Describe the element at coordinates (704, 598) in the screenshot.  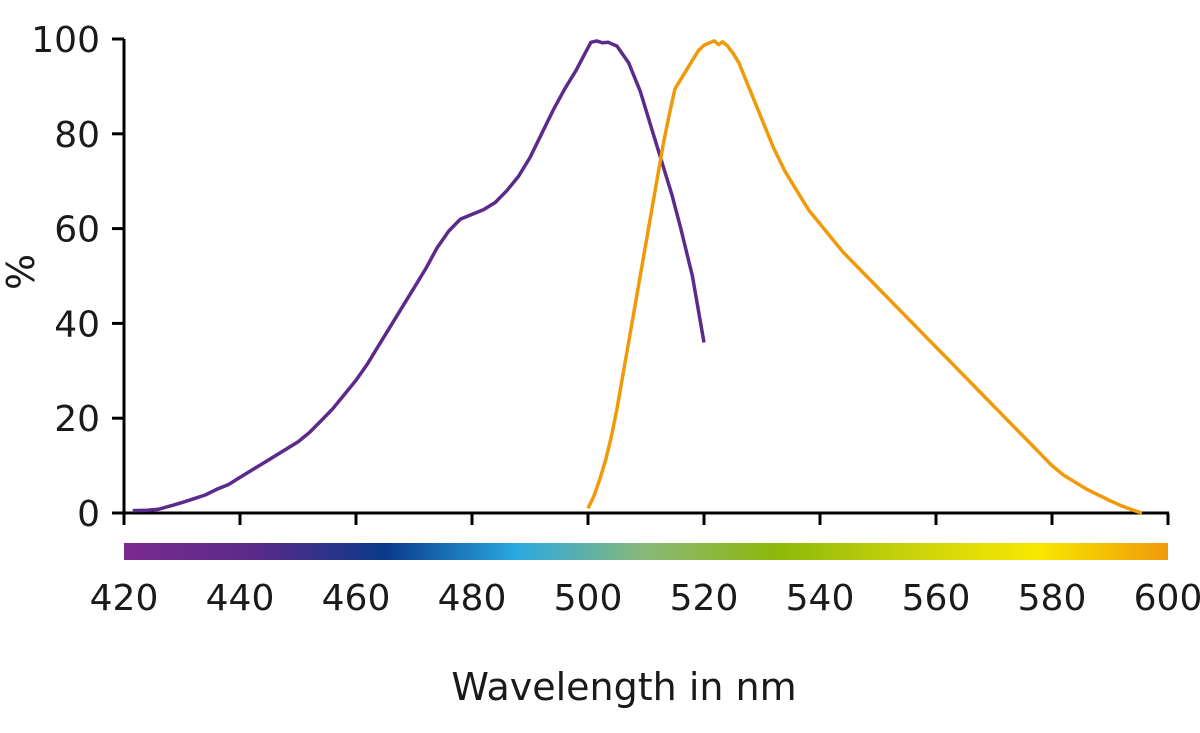
I see `x-tick-label: 520` at that location.